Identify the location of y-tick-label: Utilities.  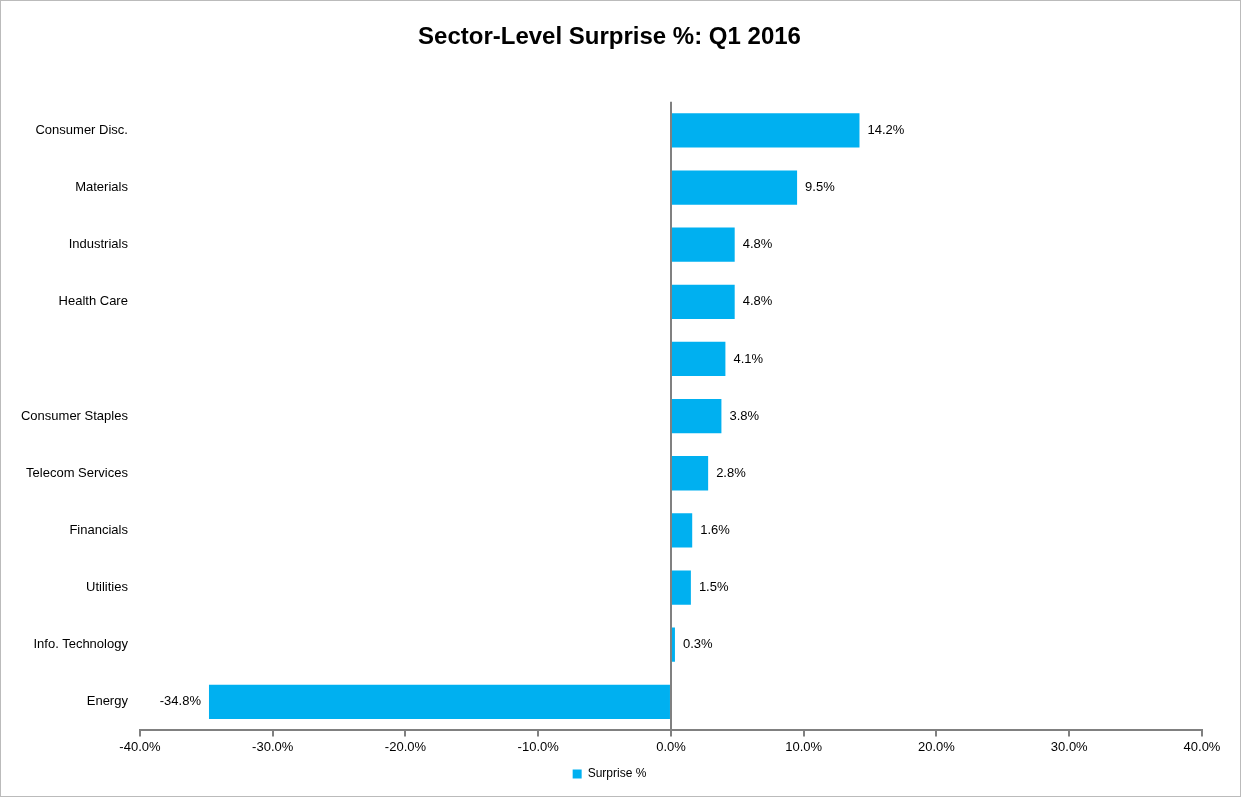
(107, 587).